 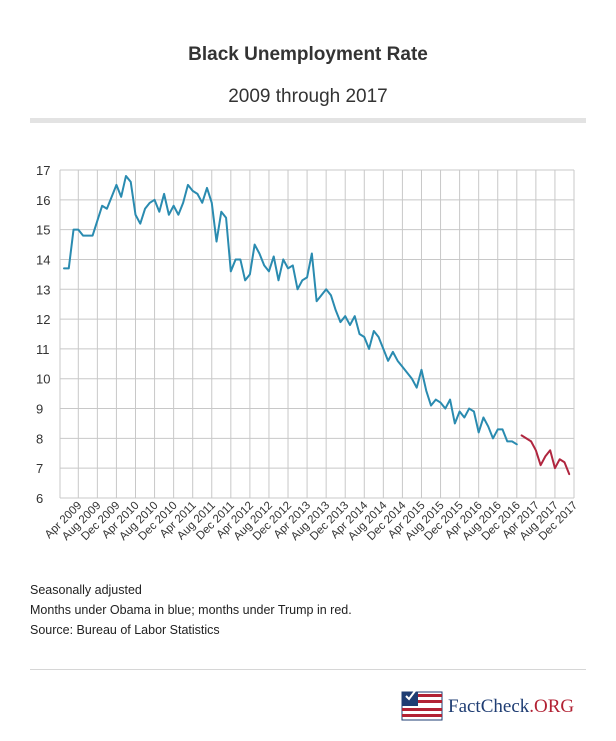 I want to click on footer-divider, so click(x=308, y=669).